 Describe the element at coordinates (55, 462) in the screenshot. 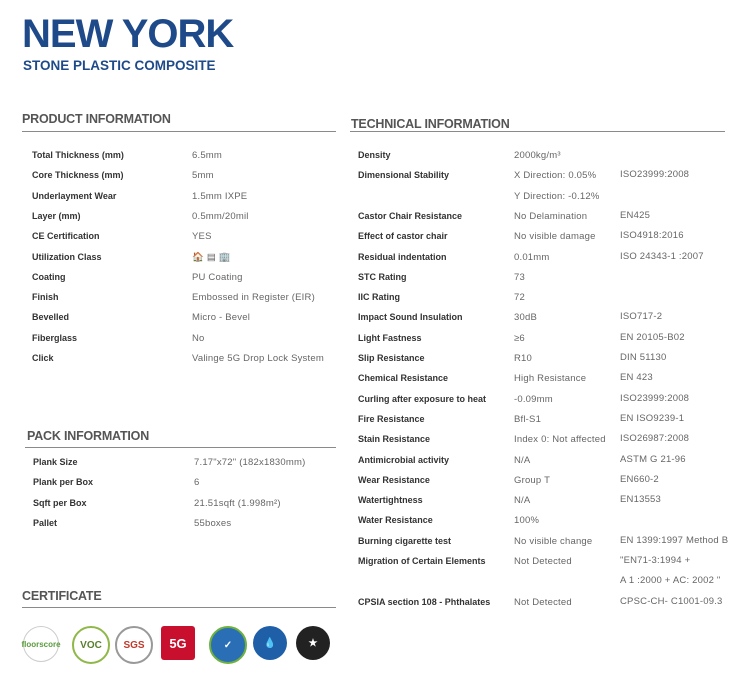

I see `row-label: Plank Size` at that location.